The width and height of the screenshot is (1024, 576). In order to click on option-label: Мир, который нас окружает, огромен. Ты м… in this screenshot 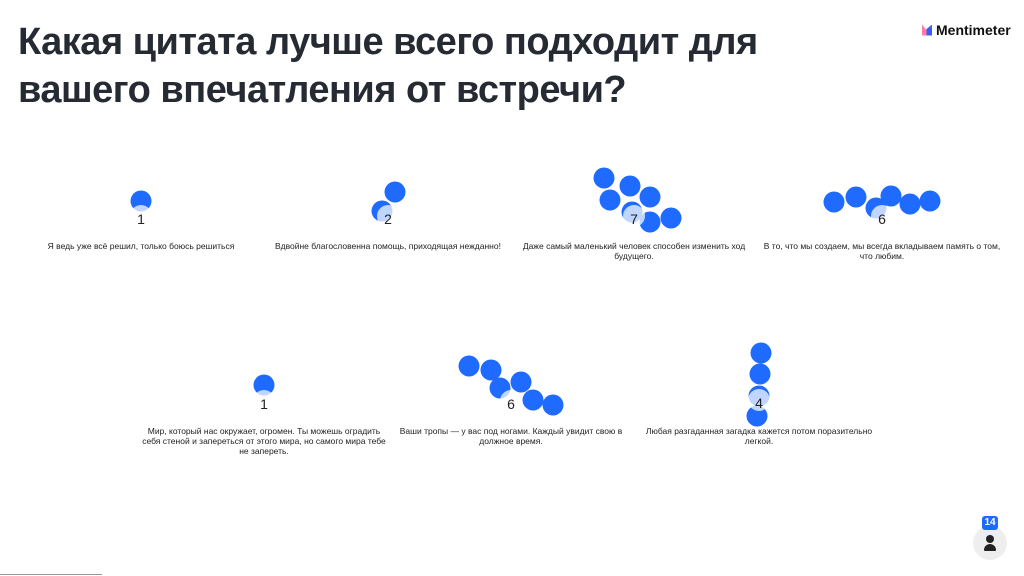, I will do `click(264, 441)`.